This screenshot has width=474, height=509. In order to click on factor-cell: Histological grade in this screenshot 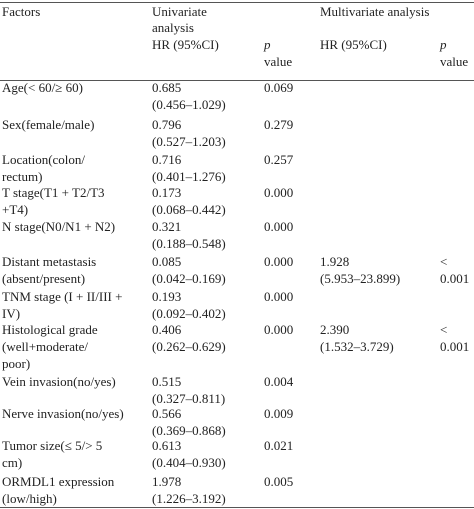, I will do `click(50, 329)`.